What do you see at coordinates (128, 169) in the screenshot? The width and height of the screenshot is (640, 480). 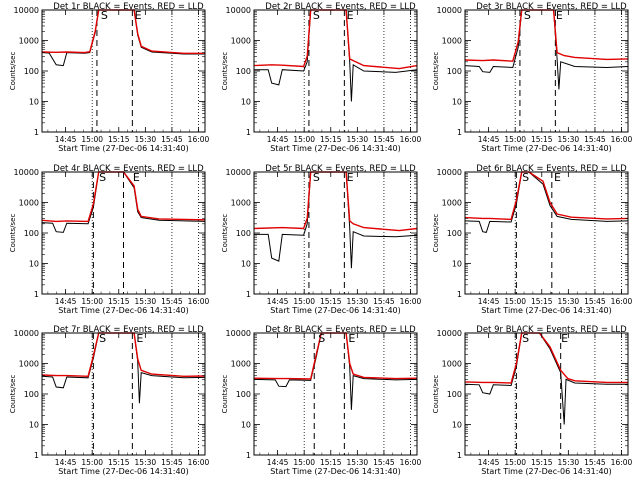 I see `chart-title: Det 4r BLACK = Events, RED = LLD` at bounding box center [128, 169].